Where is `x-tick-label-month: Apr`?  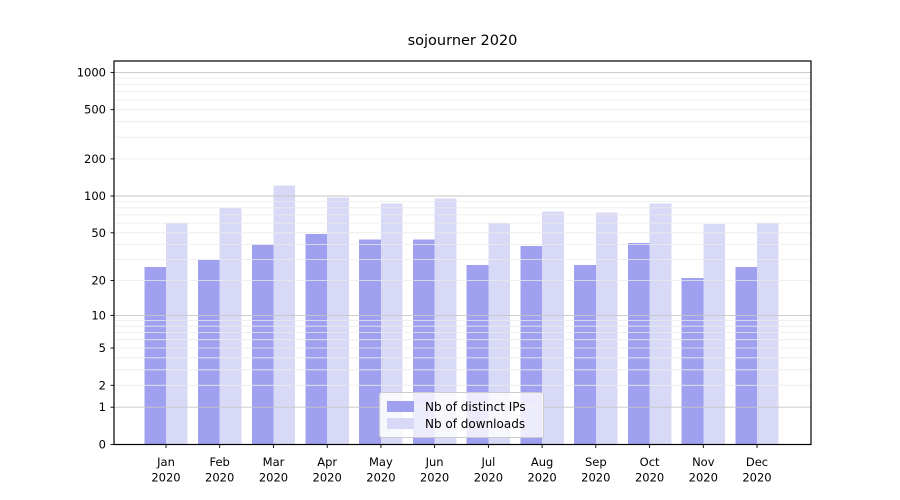 x-tick-label-month: Apr is located at coordinates (327, 462).